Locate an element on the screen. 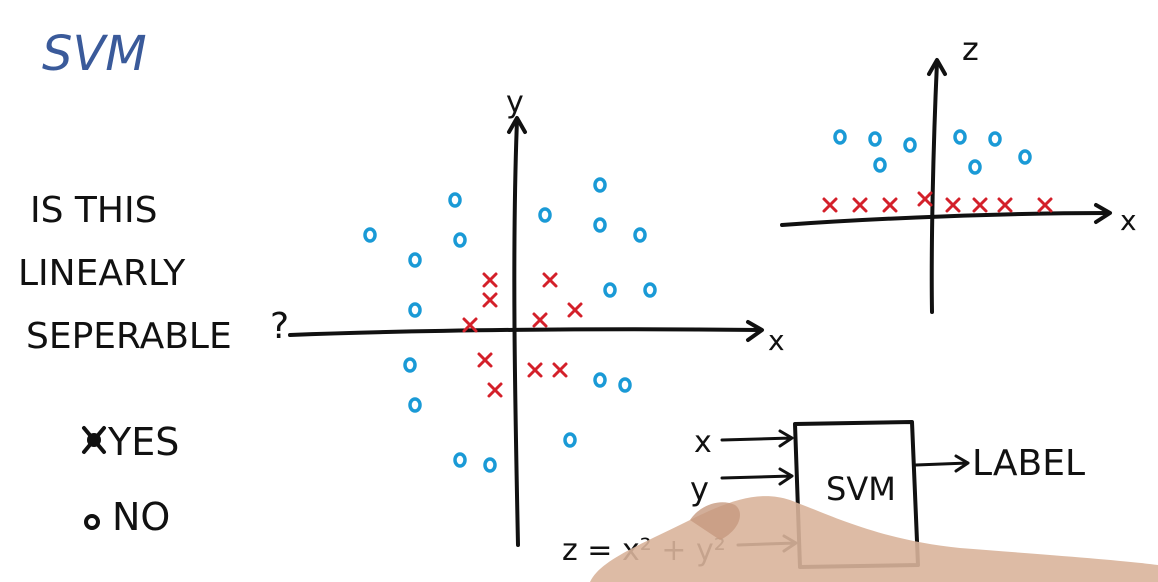 This screenshot has height=582, width=1158. option-no-bullet is located at coordinates (92, 522).